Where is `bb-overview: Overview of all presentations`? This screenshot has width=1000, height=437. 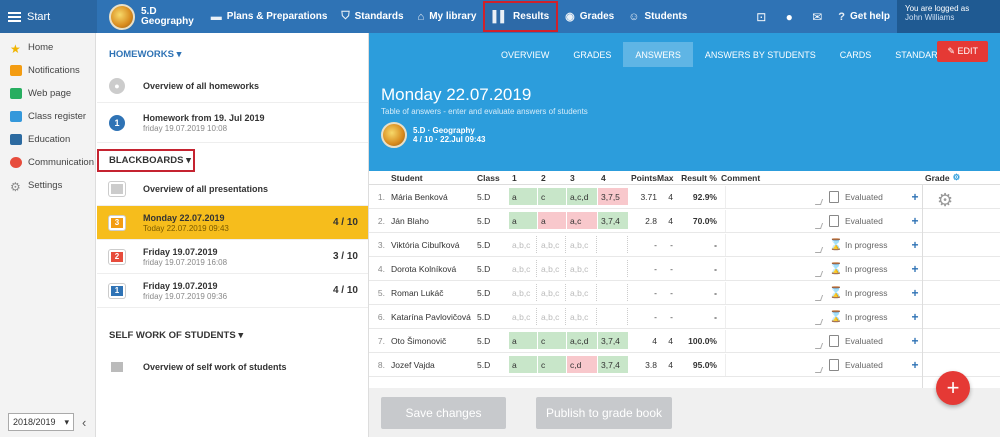
bb-overview: Overview of all presentations is located at coordinates (232, 189).